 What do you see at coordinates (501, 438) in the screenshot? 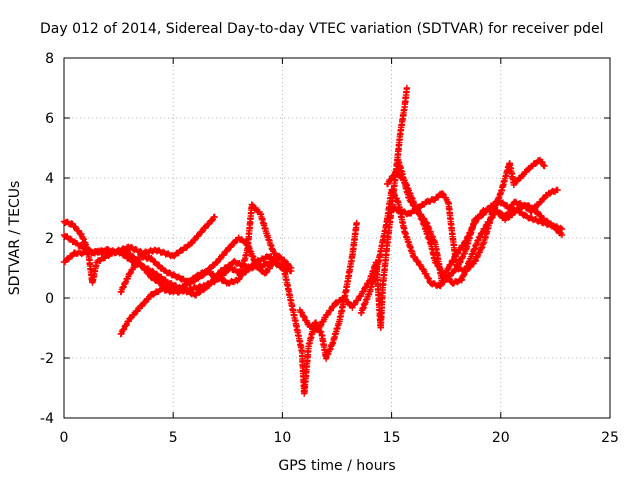
I see `x-tick-label: 20` at bounding box center [501, 438].